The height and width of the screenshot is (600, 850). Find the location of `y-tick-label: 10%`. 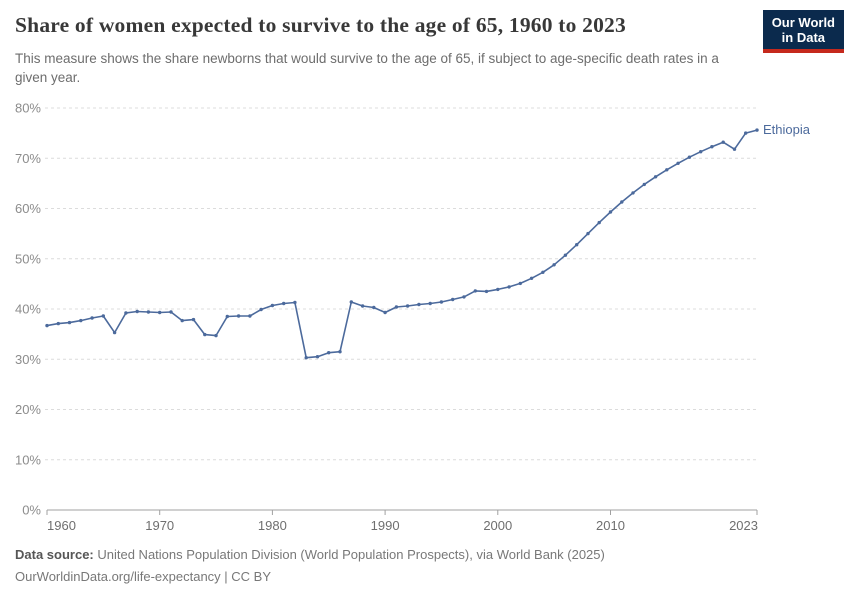

y-tick-label: 10% is located at coordinates (28, 459).